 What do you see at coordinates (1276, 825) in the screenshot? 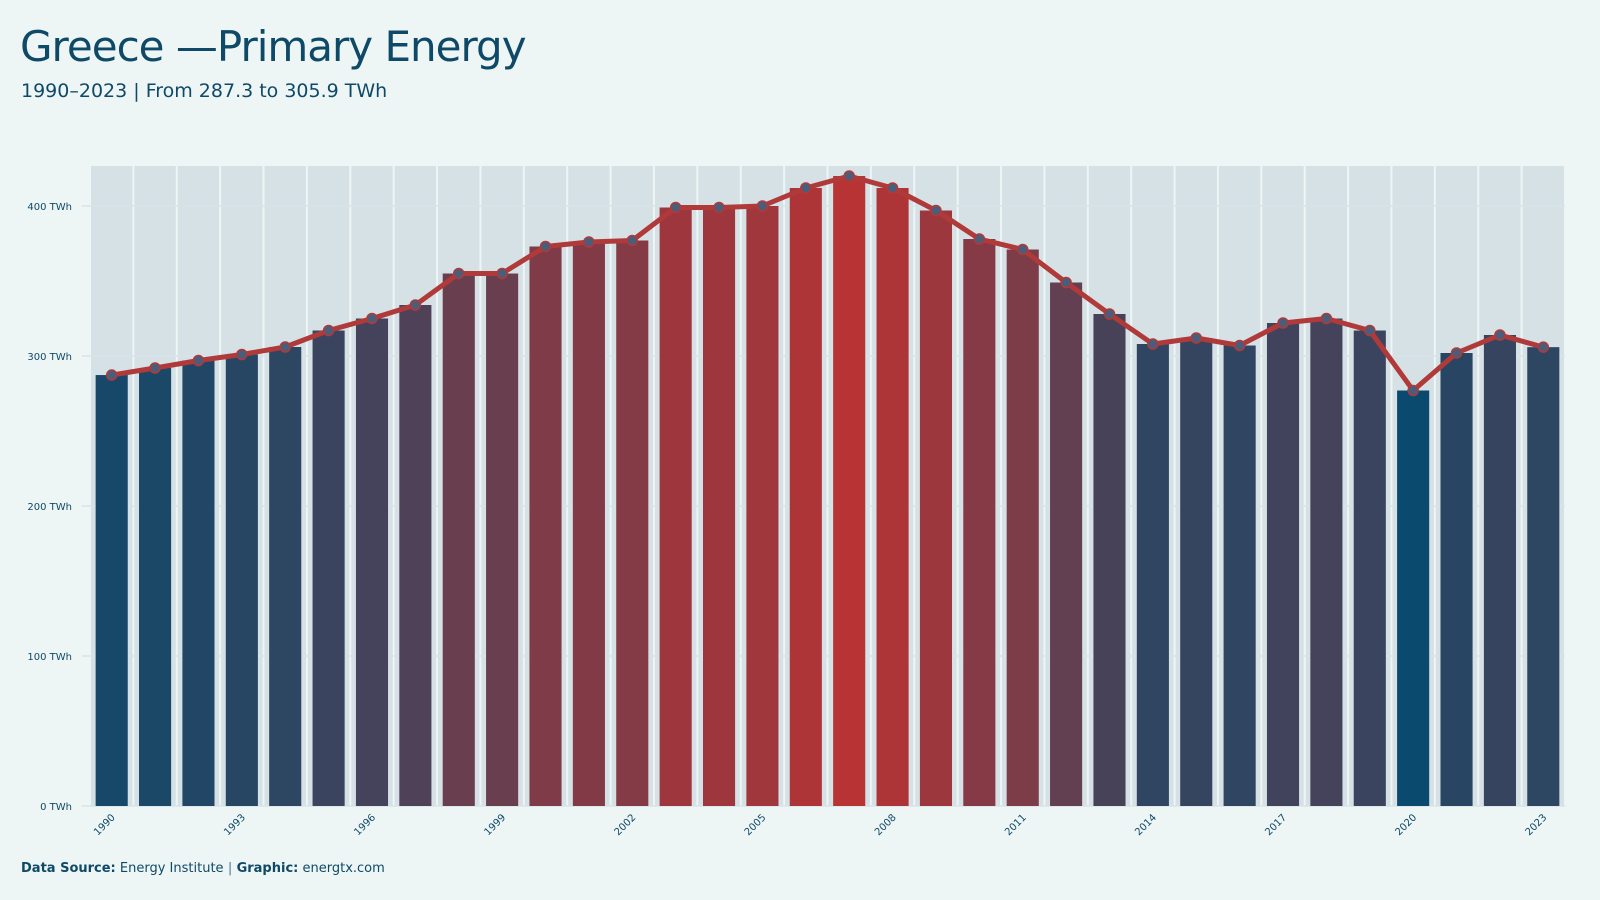
I see `x-tick-label: 2017` at bounding box center [1276, 825].